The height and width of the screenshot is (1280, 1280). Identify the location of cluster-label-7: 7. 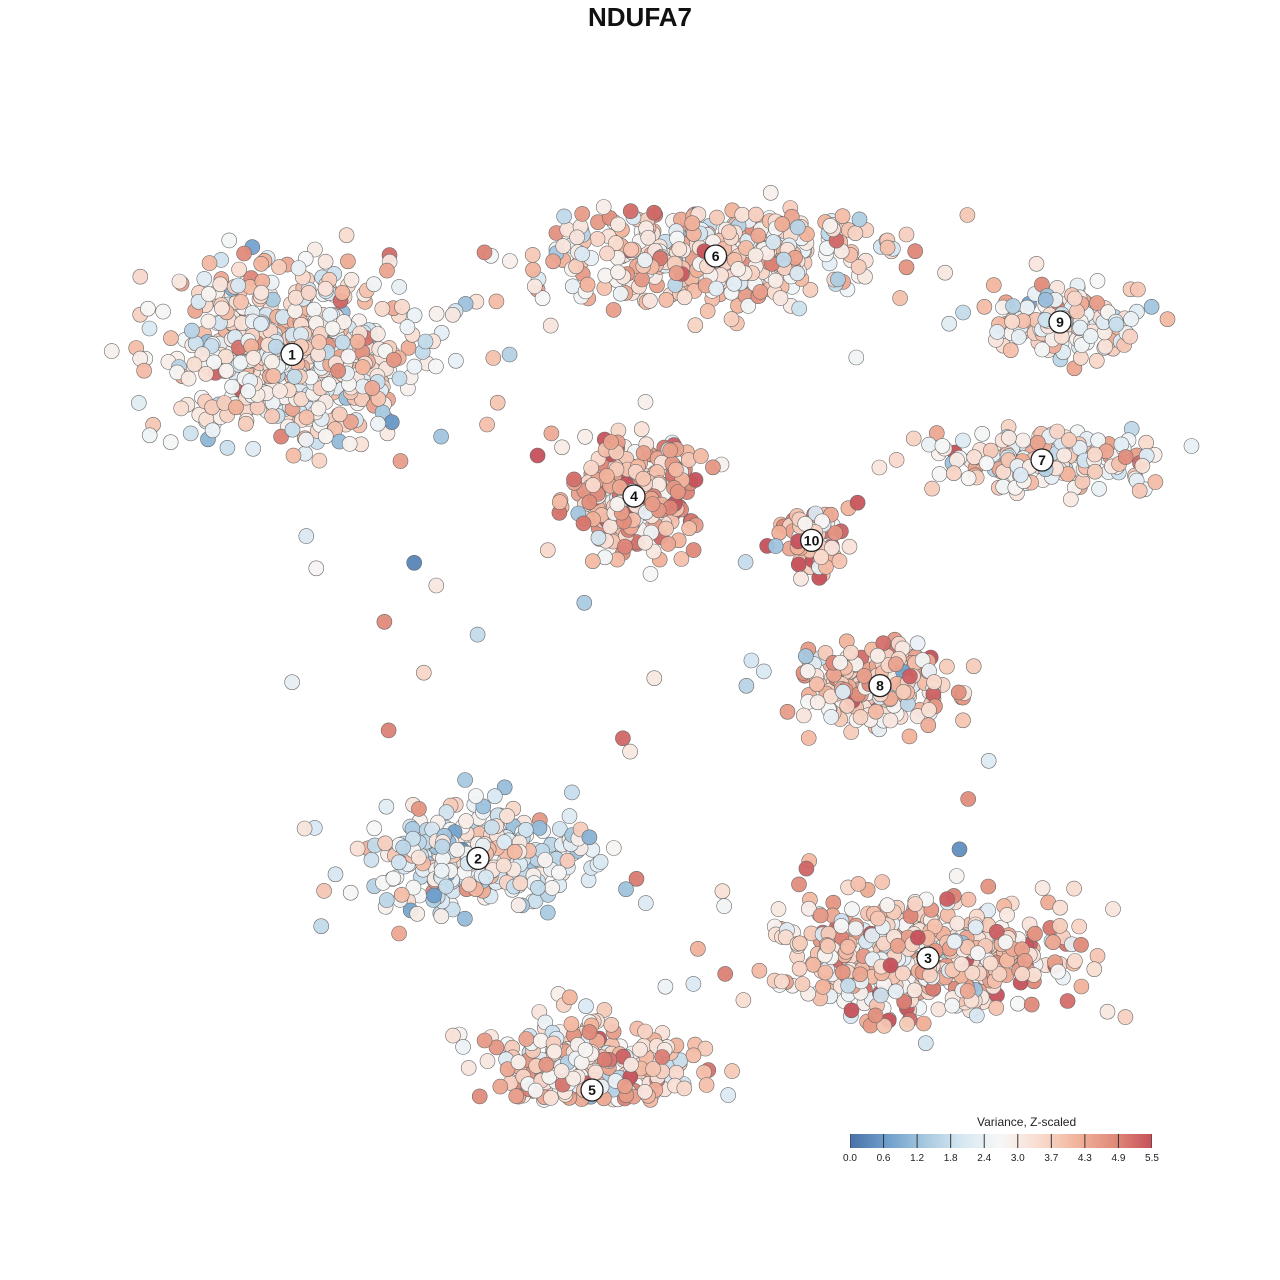
(1042, 460).